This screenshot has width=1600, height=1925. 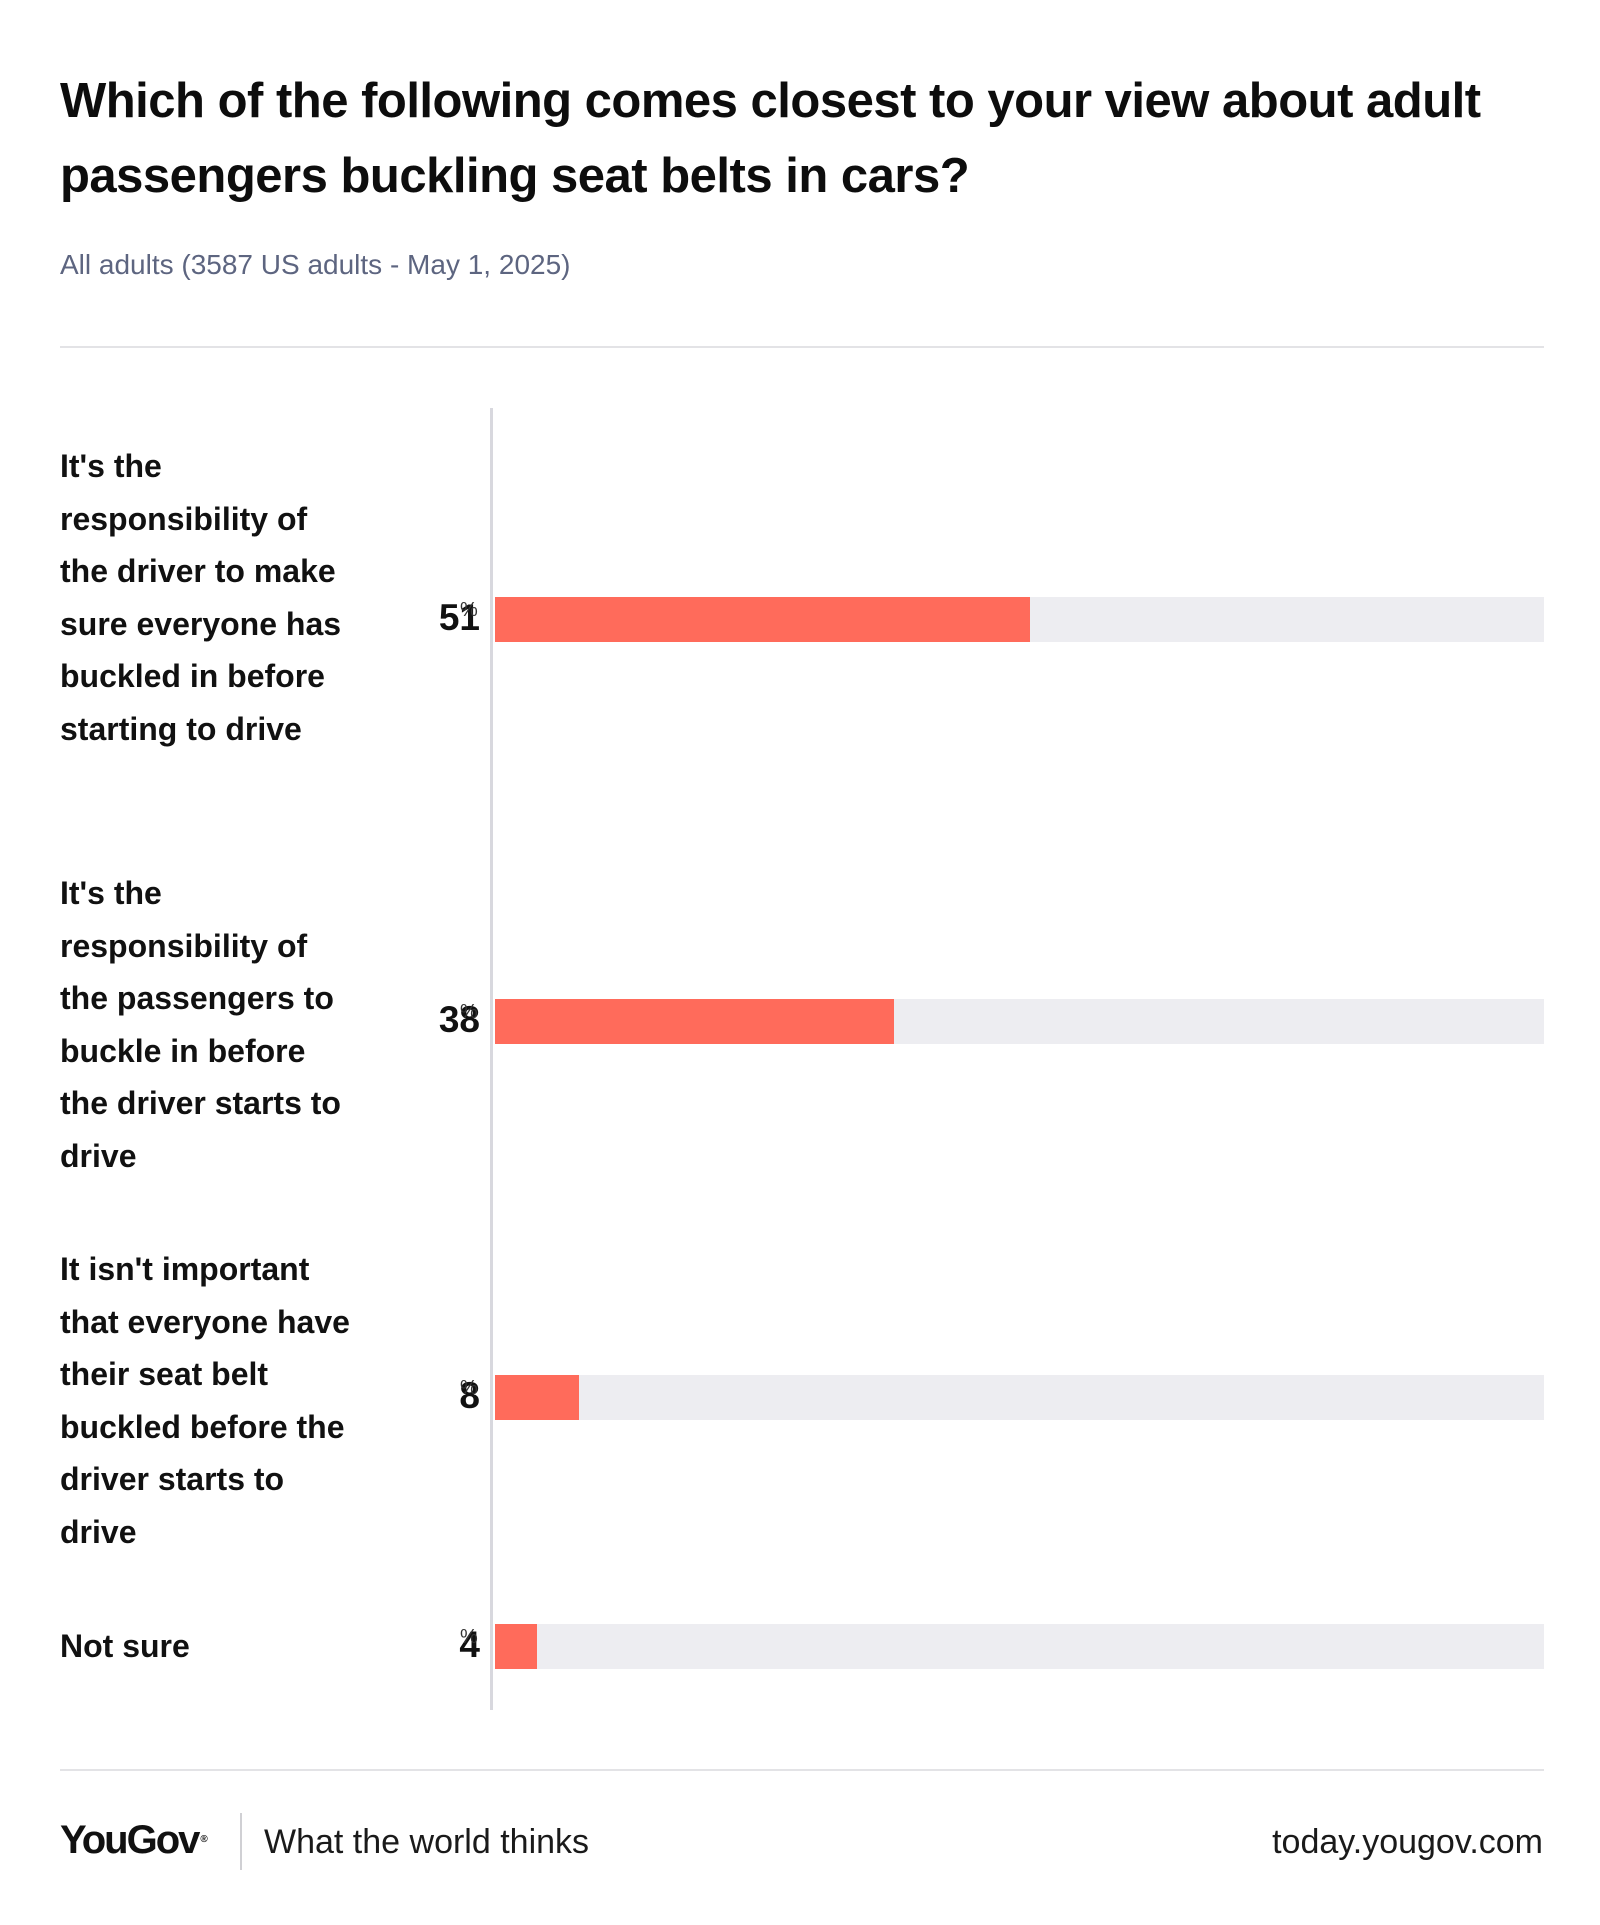 I want to click on brand-name: YouGov, so click(x=130, y=1840).